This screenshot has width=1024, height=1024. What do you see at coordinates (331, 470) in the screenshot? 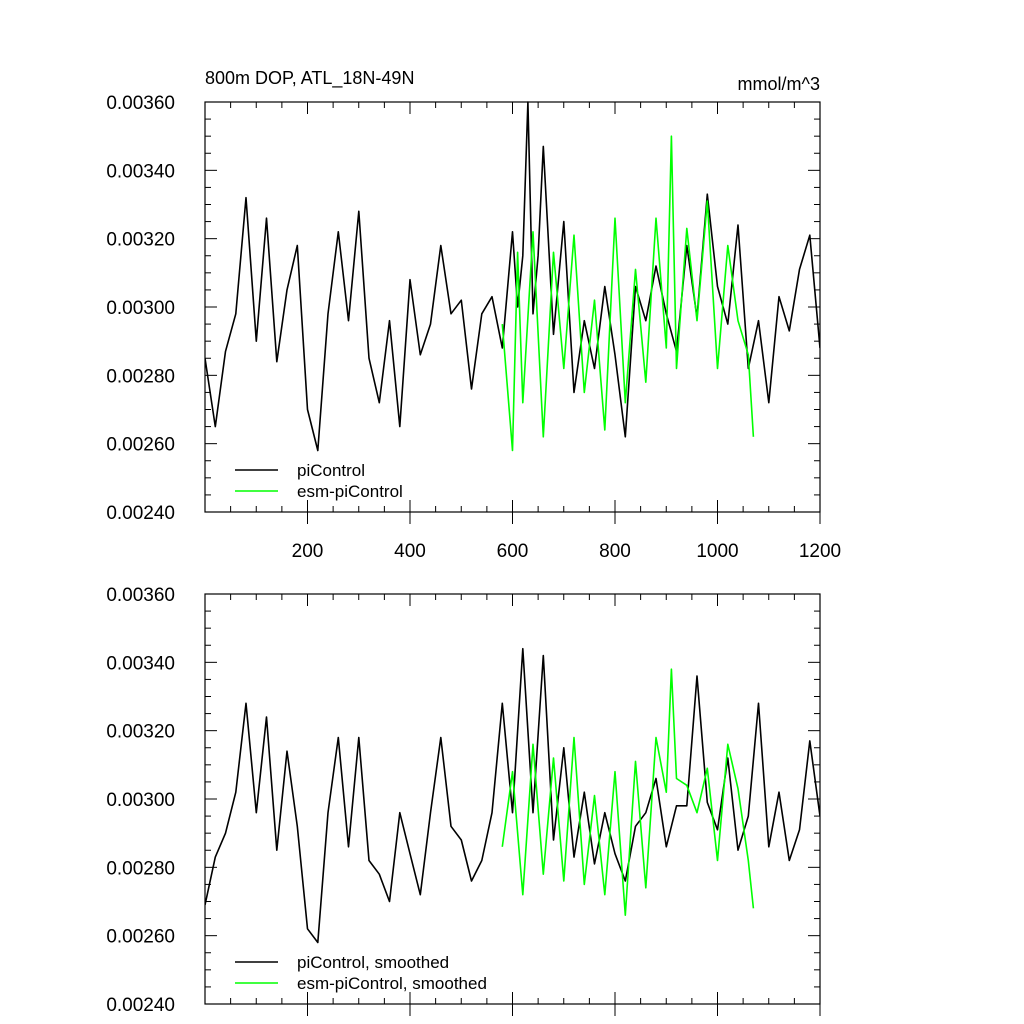
I see `legend-label: piControl` at bounding box center [331, 470].